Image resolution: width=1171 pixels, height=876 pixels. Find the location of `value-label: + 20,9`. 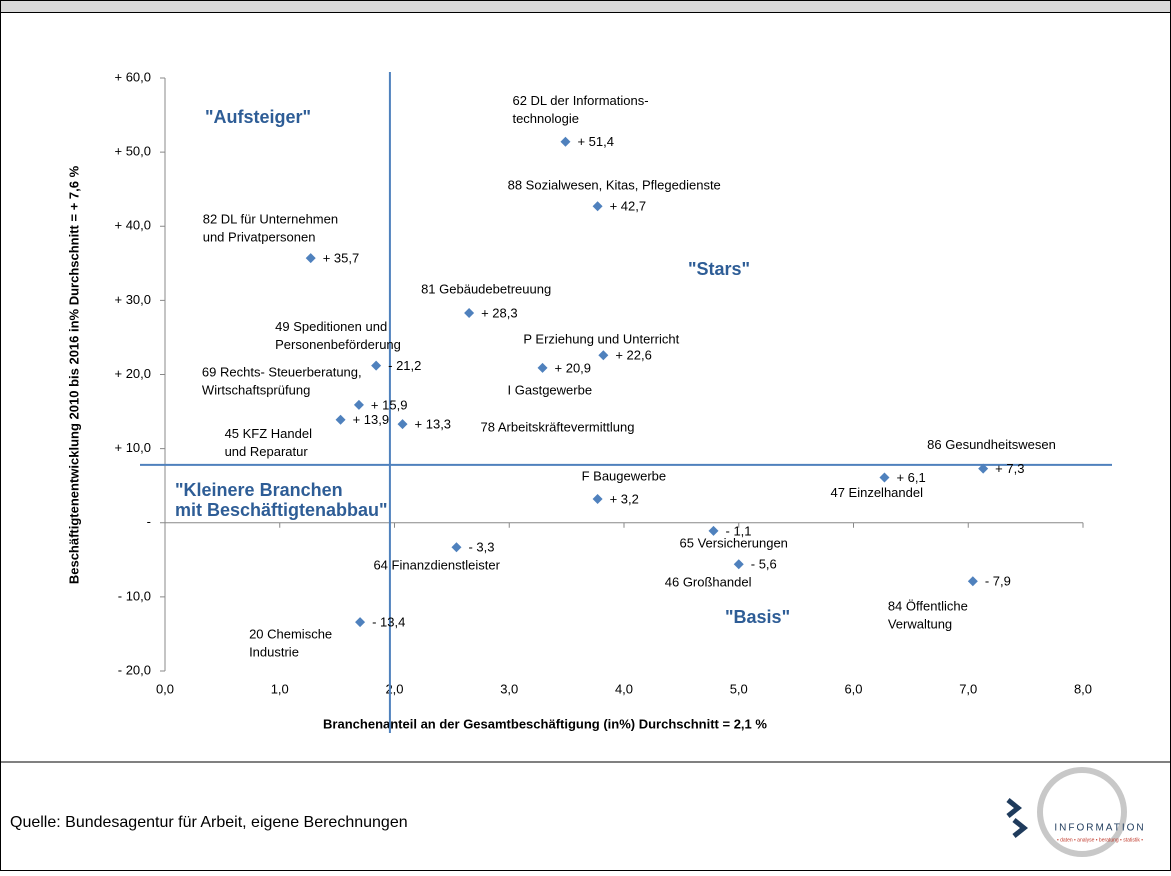

value-label: + 20,9 is located at coordinates (573, 367).